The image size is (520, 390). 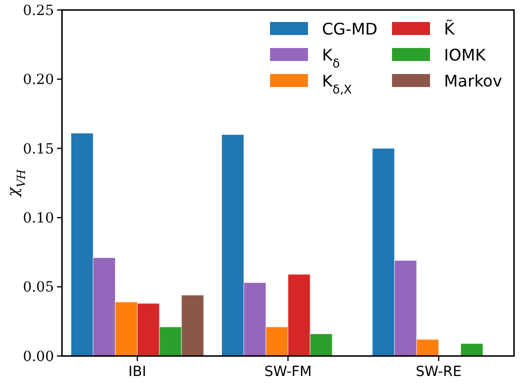 What do you see at coordinates (38, 218) in the screenshot?
I see `y-tick-label: 0.10` at bounding box center [38, 218].